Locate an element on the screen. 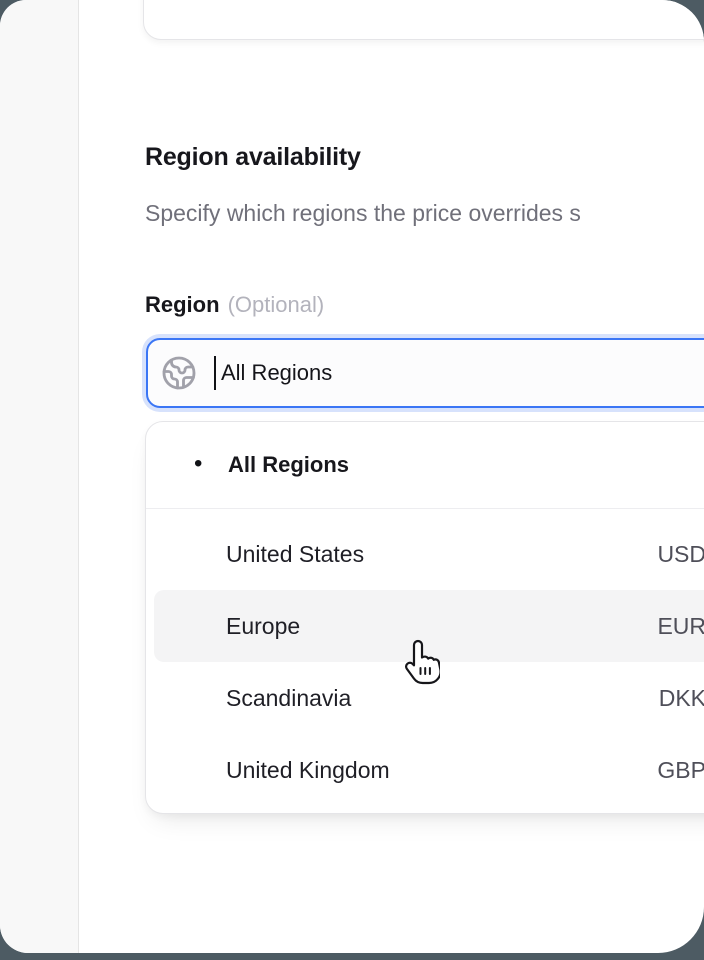 This screenshot has height=960, width=704. option-currency: DKK is located at coordinates (681, 698).